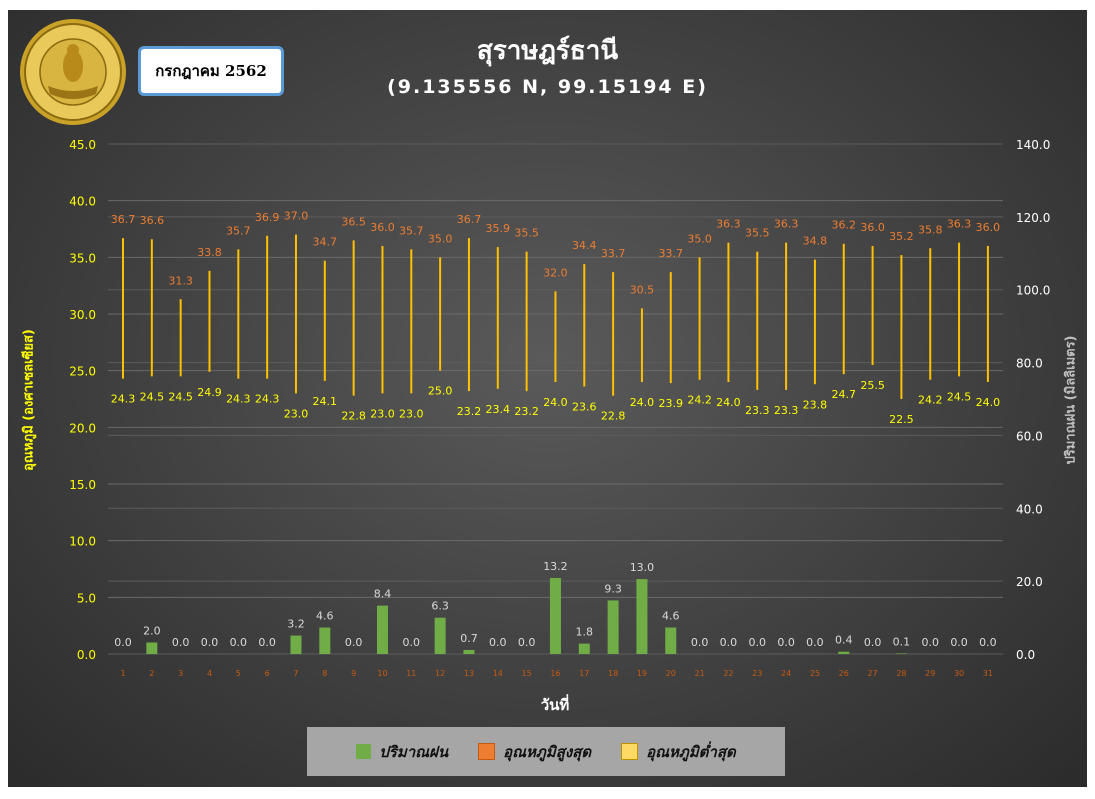 This screenshot has width=1095, height=799. Describe the element at coordinates (959, 673) in the screenshot. I see `x-tick-label: 30` at that location.